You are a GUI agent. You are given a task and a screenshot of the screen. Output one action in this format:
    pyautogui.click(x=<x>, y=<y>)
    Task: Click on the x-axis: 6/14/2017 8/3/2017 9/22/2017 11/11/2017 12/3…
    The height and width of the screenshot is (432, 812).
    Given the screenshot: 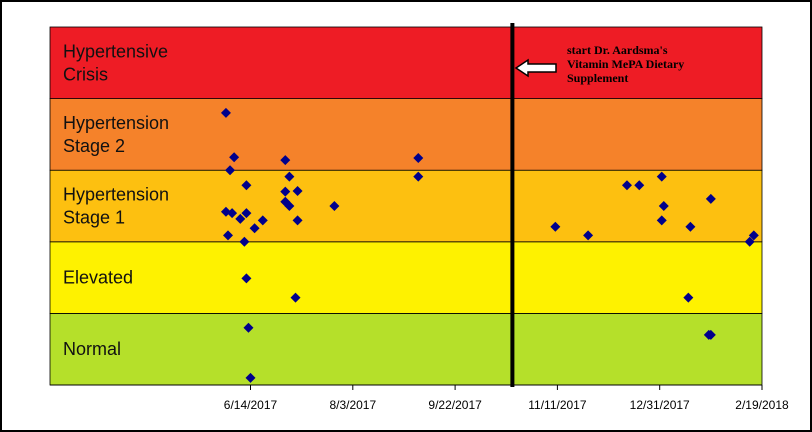 What is the action you would take?
    pyautogui.click(x=419, y=398)
    